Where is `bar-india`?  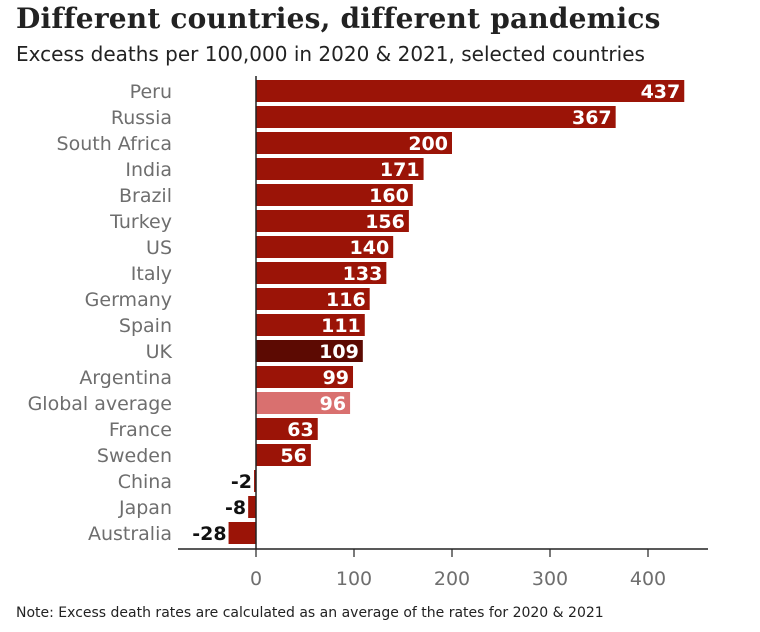 bar-india is located at coordinates (340, 169).